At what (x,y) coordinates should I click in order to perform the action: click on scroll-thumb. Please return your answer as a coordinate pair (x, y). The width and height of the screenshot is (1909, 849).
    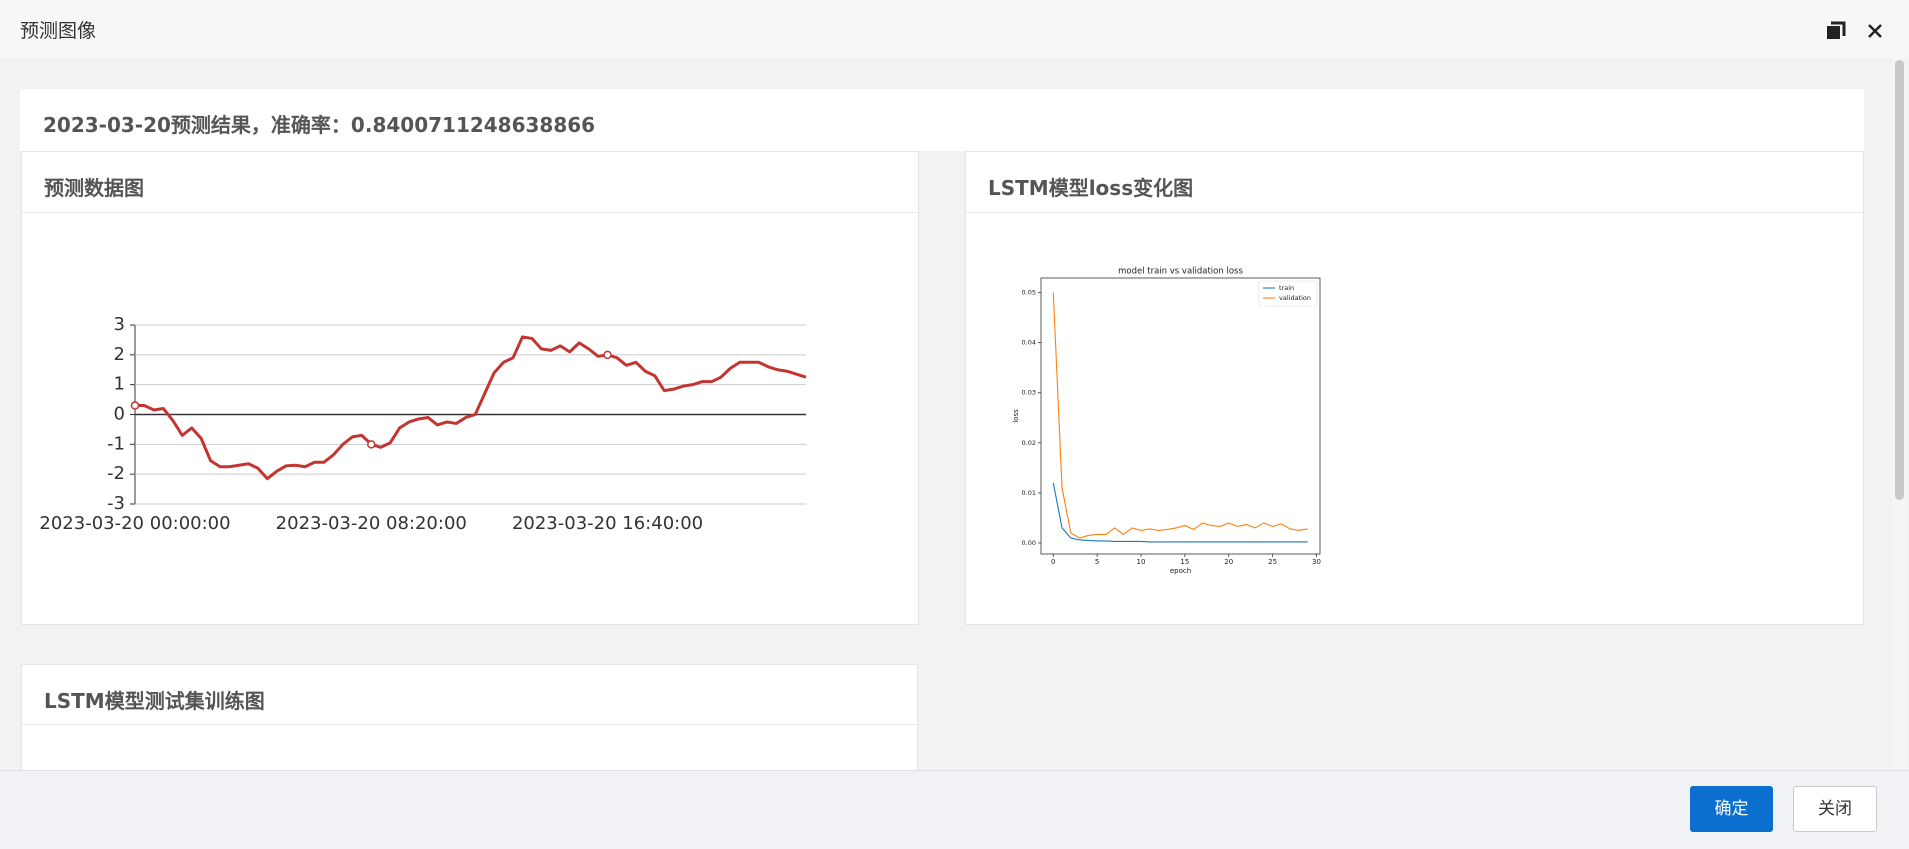
    Looking at the image, I should click on (1899, 280).